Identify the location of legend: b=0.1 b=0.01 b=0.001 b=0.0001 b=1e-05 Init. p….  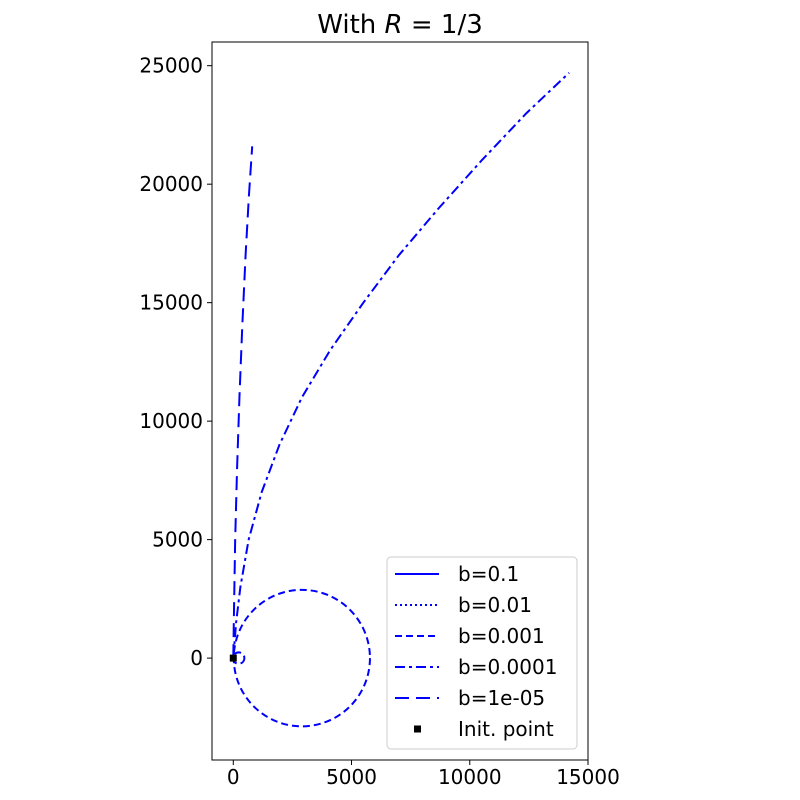
(482, 653).